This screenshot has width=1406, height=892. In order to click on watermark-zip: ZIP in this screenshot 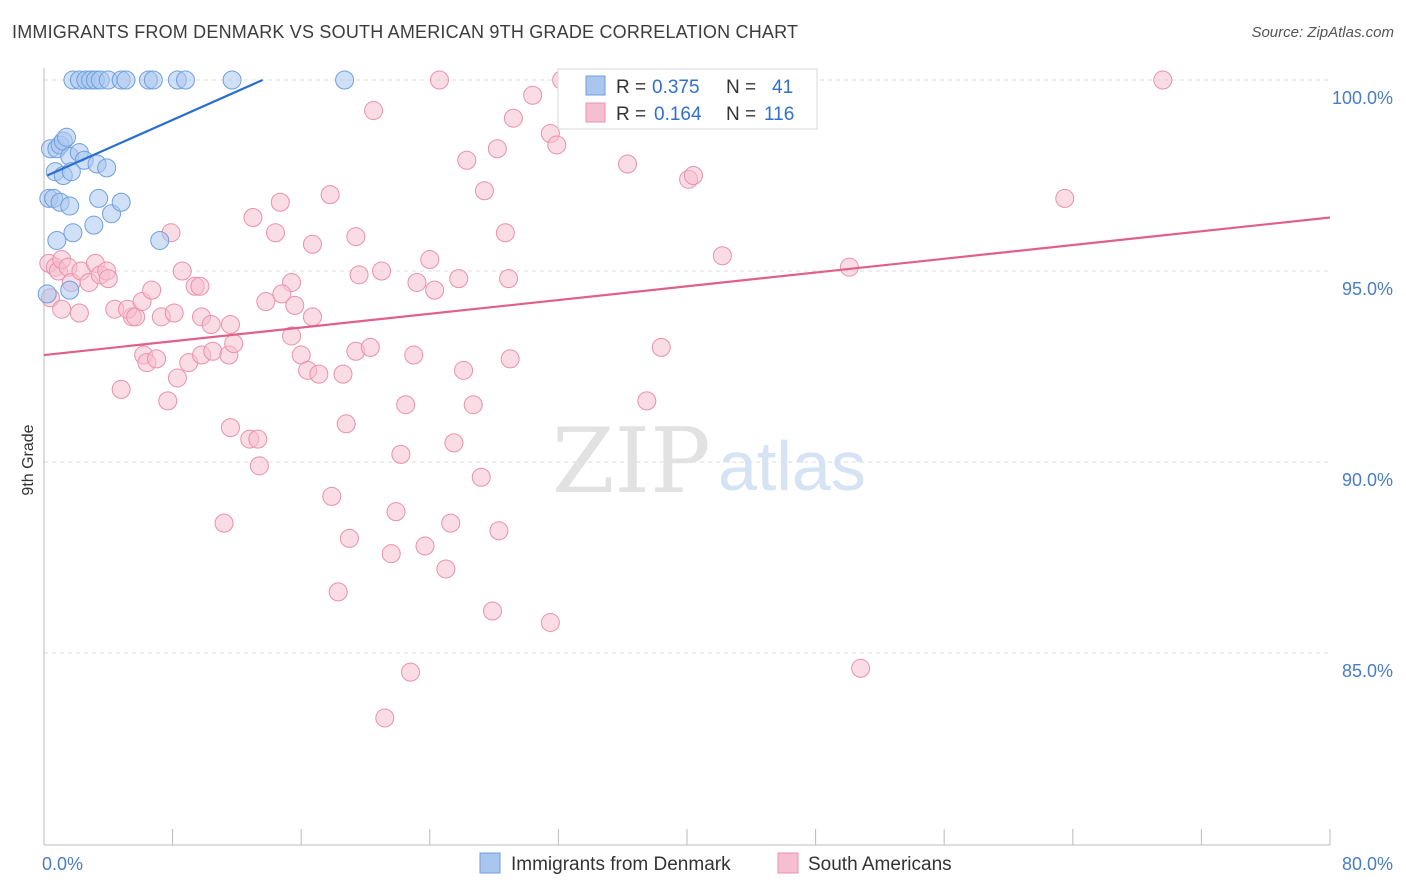, I will do `click(631, 461)`.